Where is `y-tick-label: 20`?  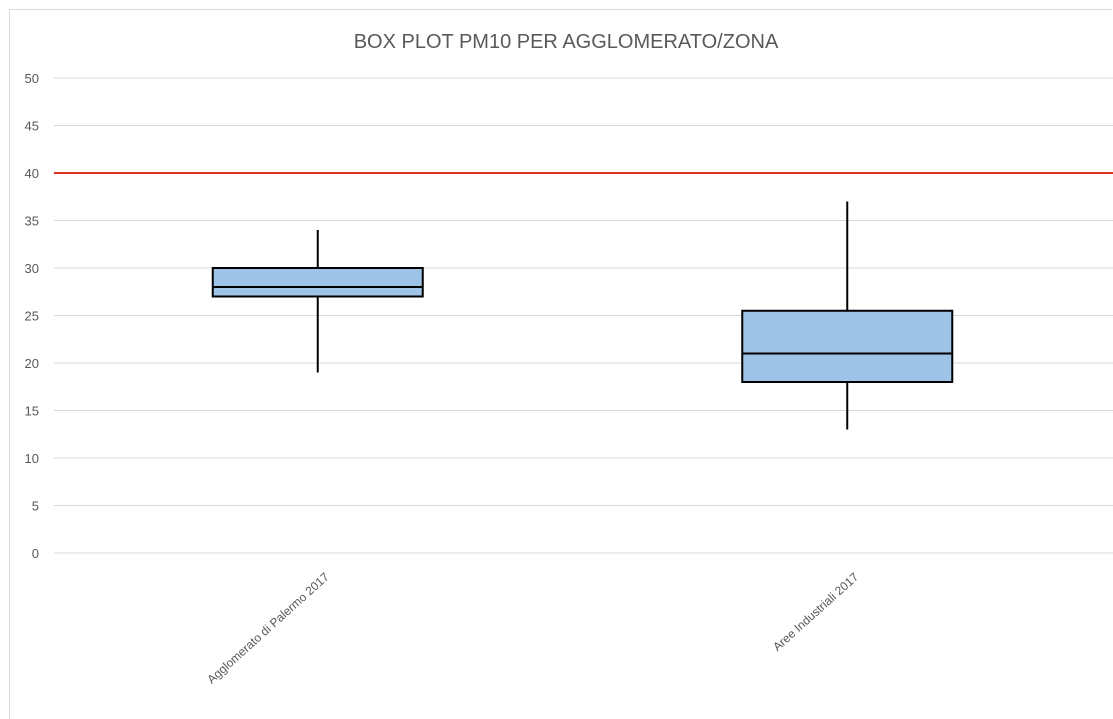 y-tick-label: 20 is located at coordinates (32, 363).